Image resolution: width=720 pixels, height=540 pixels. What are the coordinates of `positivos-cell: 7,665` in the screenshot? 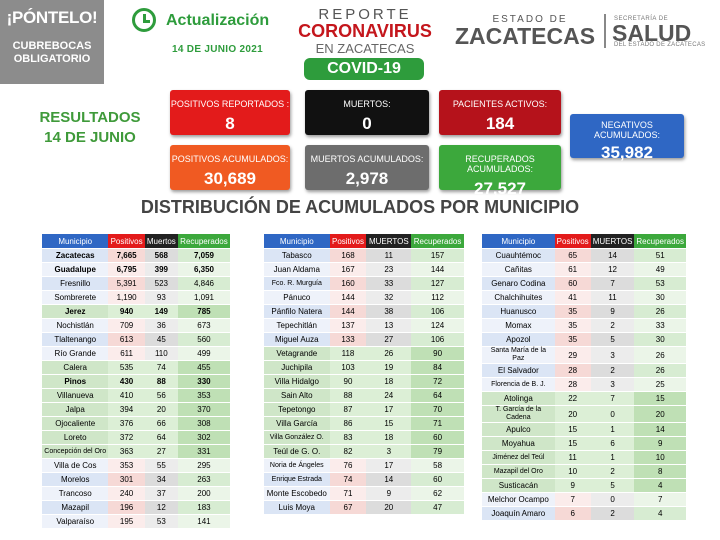 It's located at (126, 255).